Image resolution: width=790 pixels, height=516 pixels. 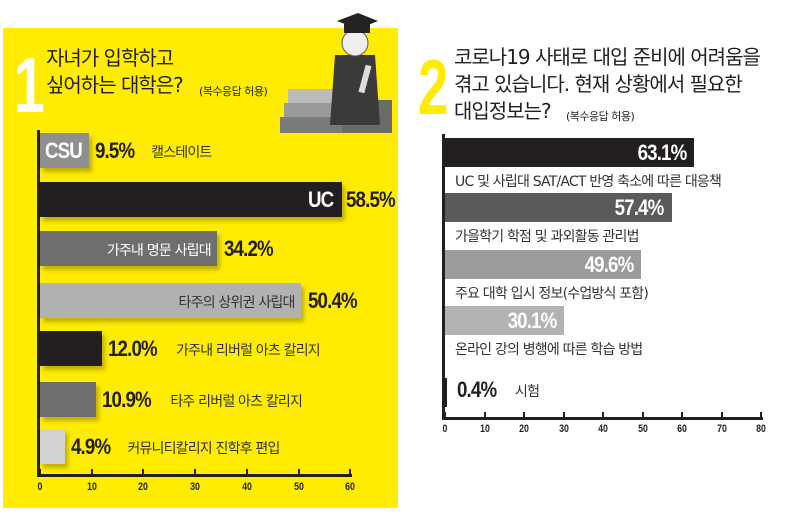 What do you see at coordinates (203, 449) in the screenshot?
I see `bar-category-label: 커뮤니티칼리지 진학후 편입` at bounding box center [203, 449].